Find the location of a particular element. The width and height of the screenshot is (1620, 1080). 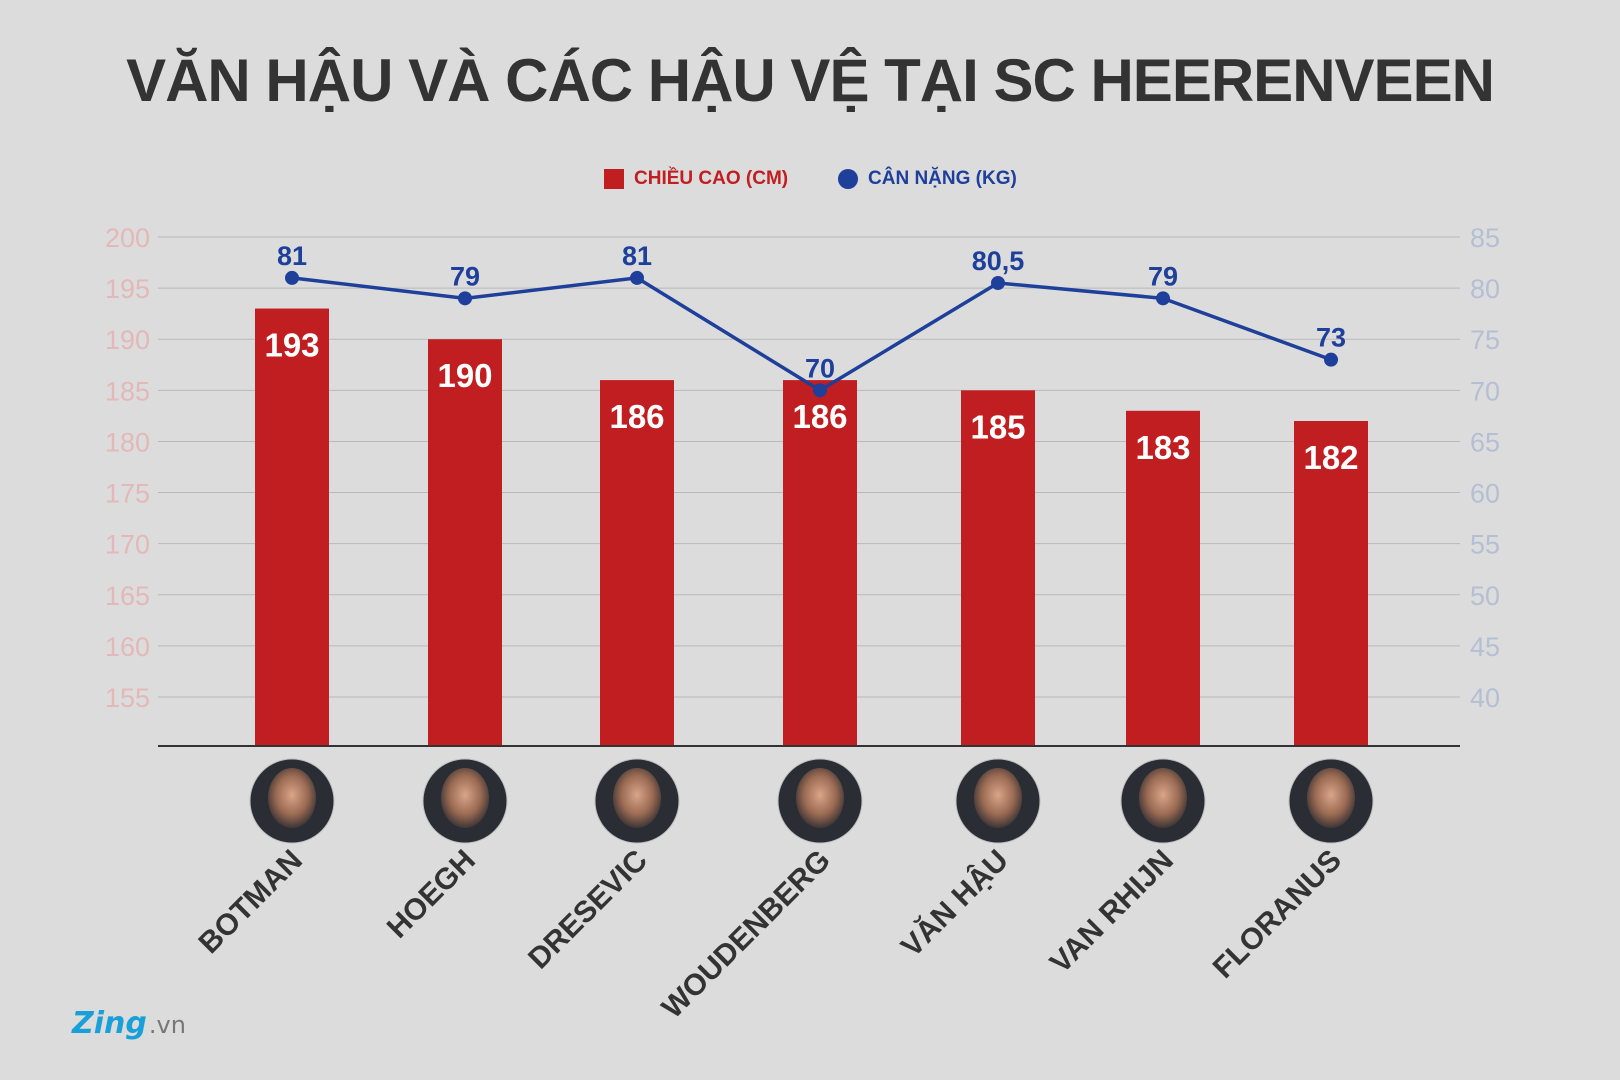

legend-dot-swatch is located at coordinates (848, 179).